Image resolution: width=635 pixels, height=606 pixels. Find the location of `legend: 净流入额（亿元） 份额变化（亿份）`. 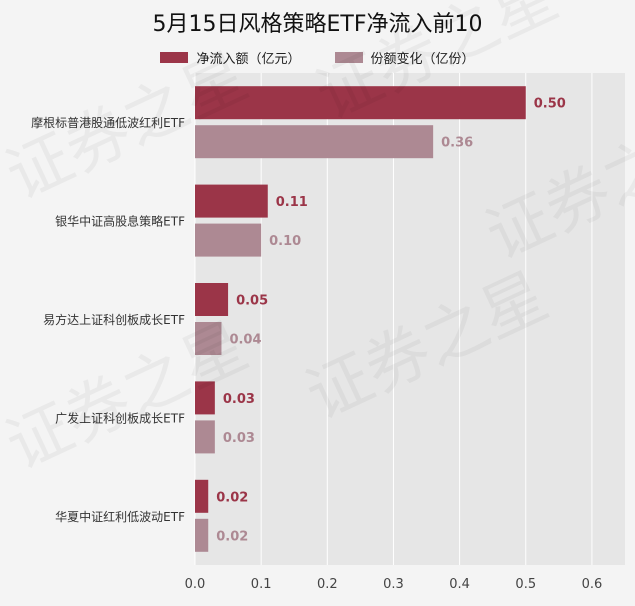

legend: 净流入额（亿元） 份额变化（亿份） is located at coordinates (317, 57).